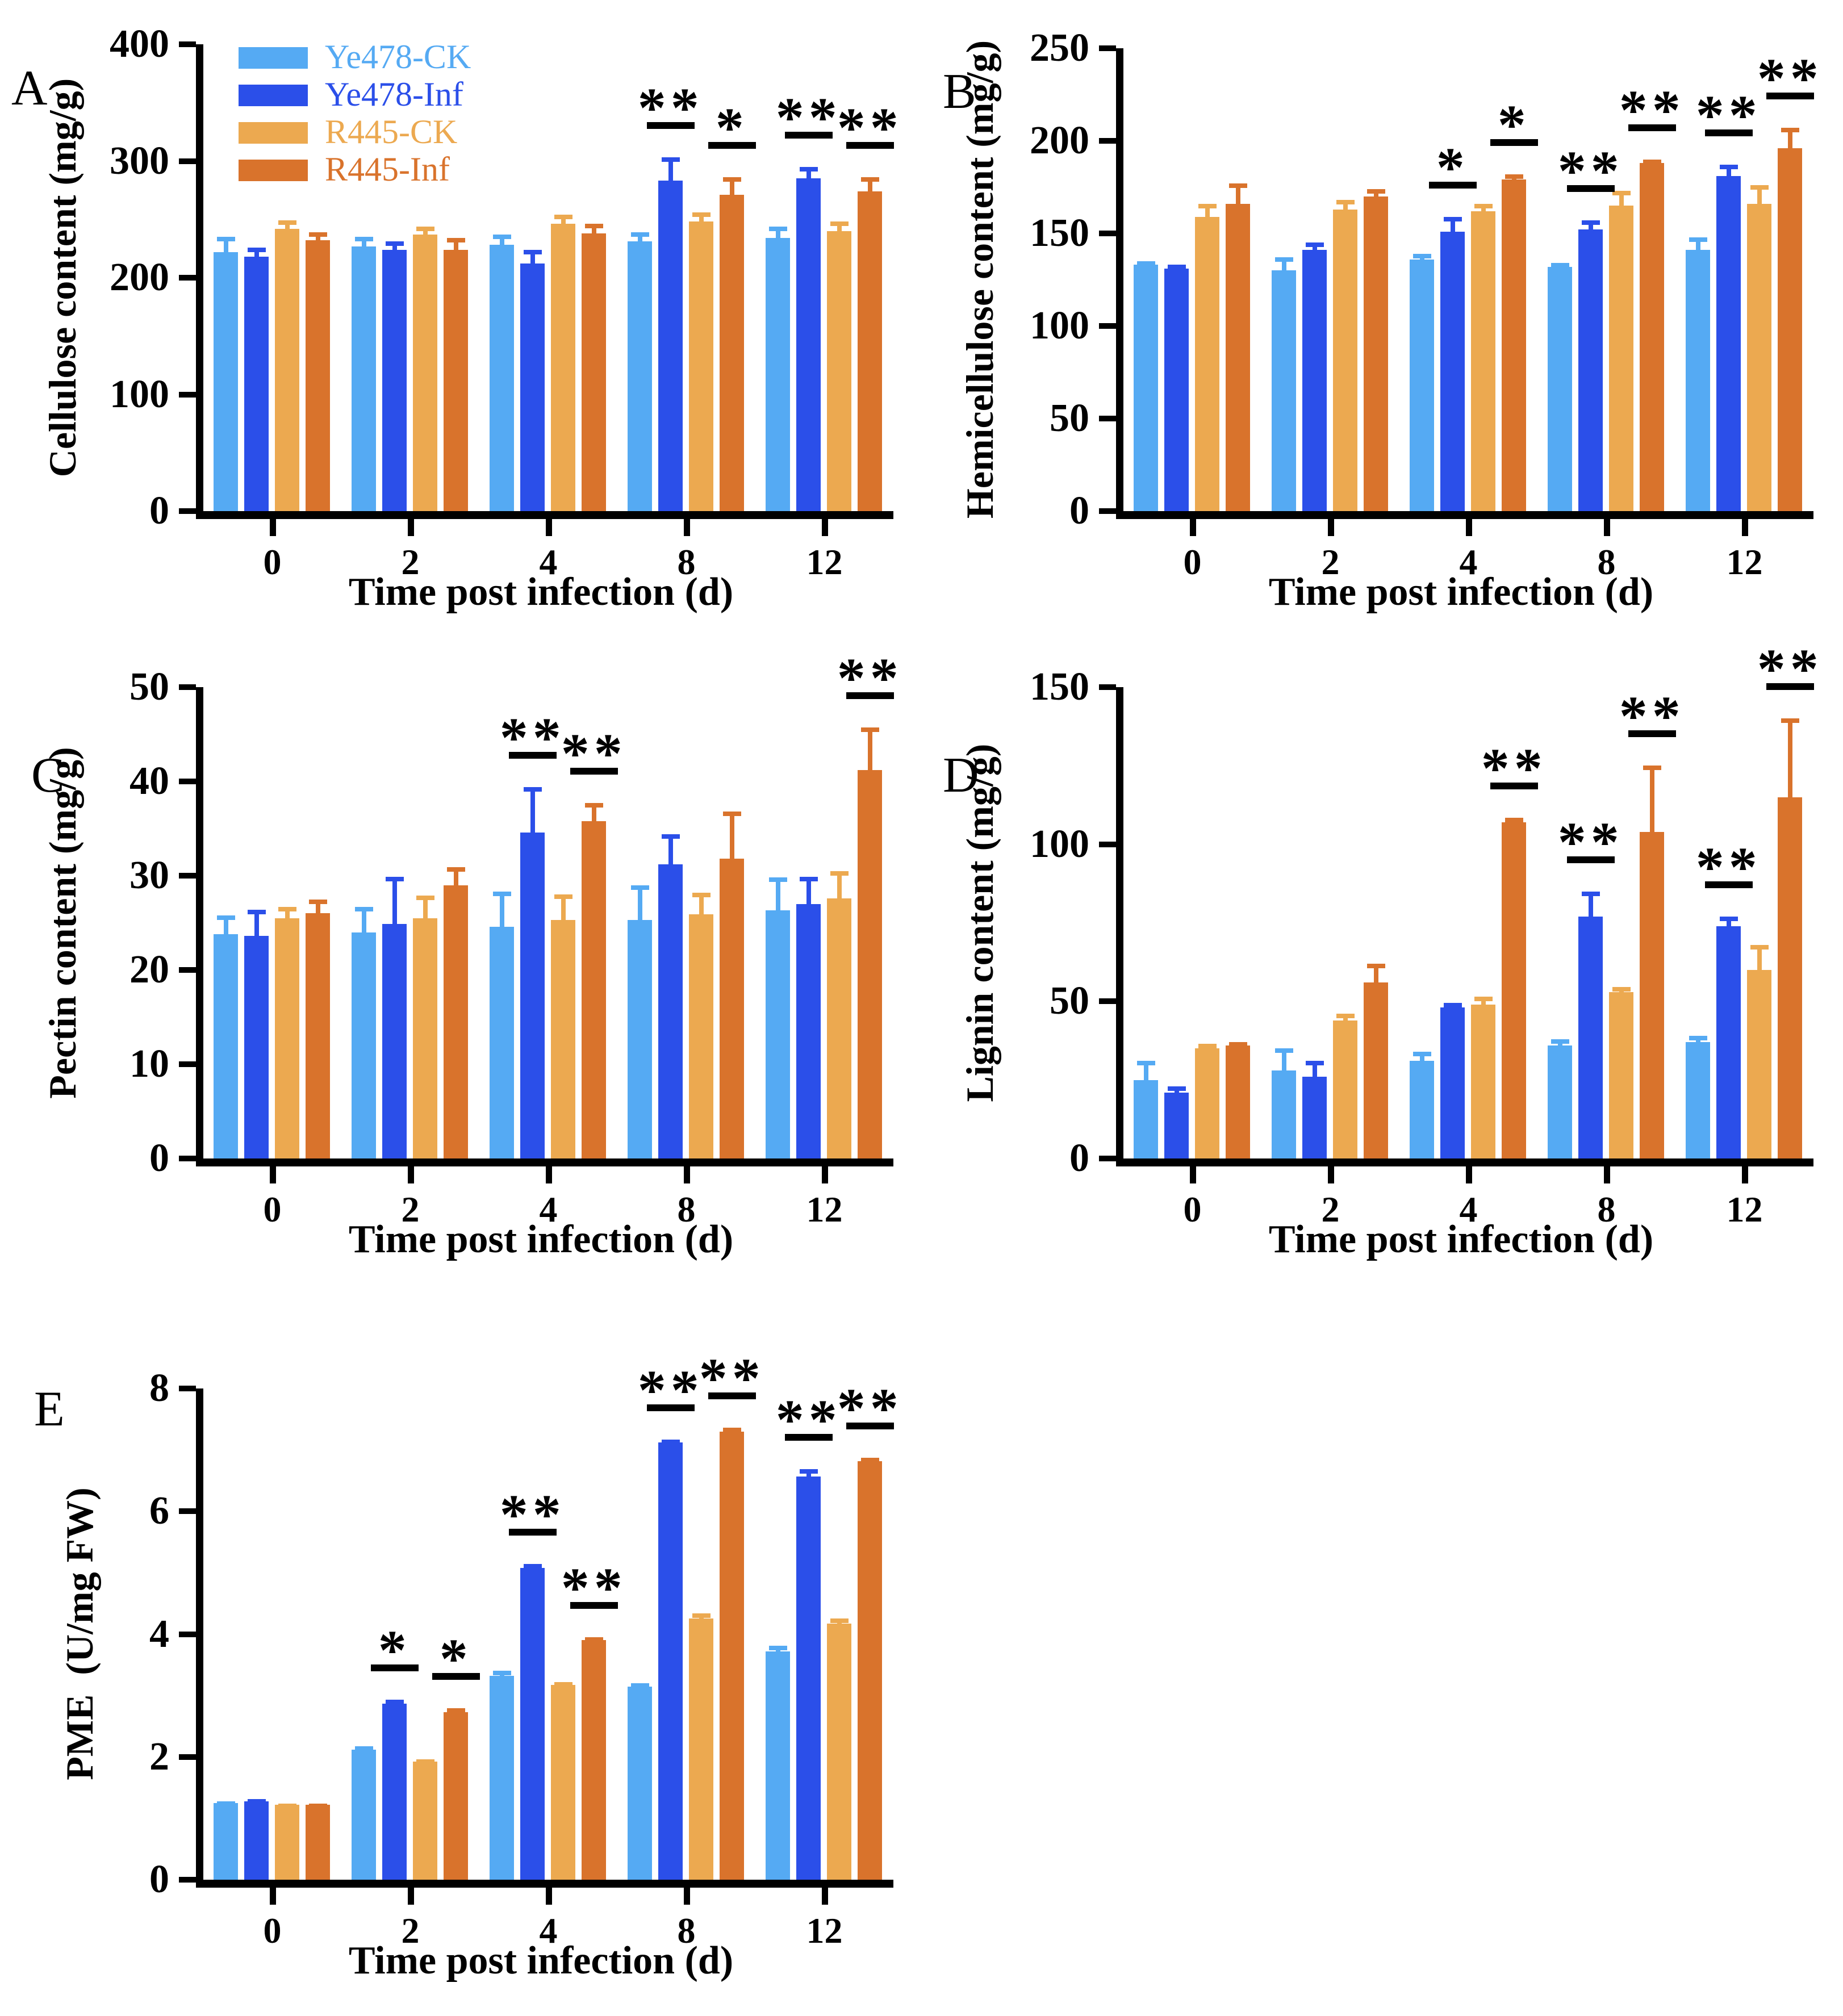  I want to click on bar-ye478-inf-day2, so click(394, 1040).